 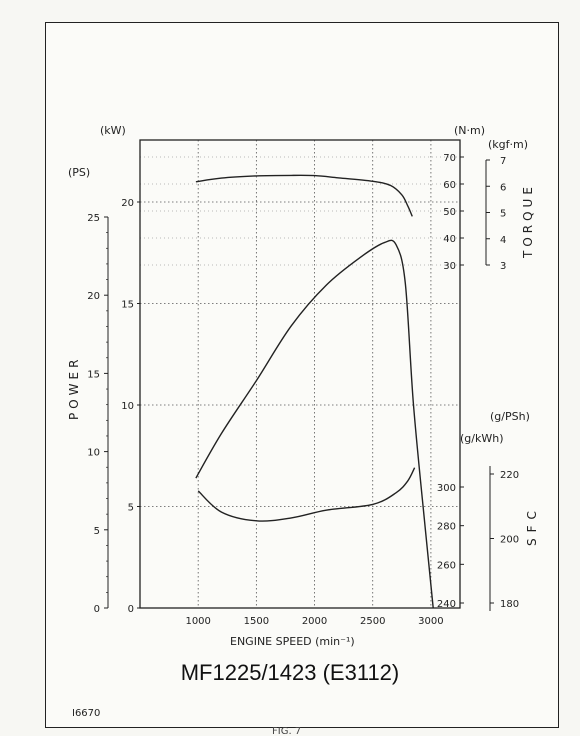 What do you see at coordinates (86, 713) in the screenshot?
I see `document-number: I6670` at bounding box center [86, 713].